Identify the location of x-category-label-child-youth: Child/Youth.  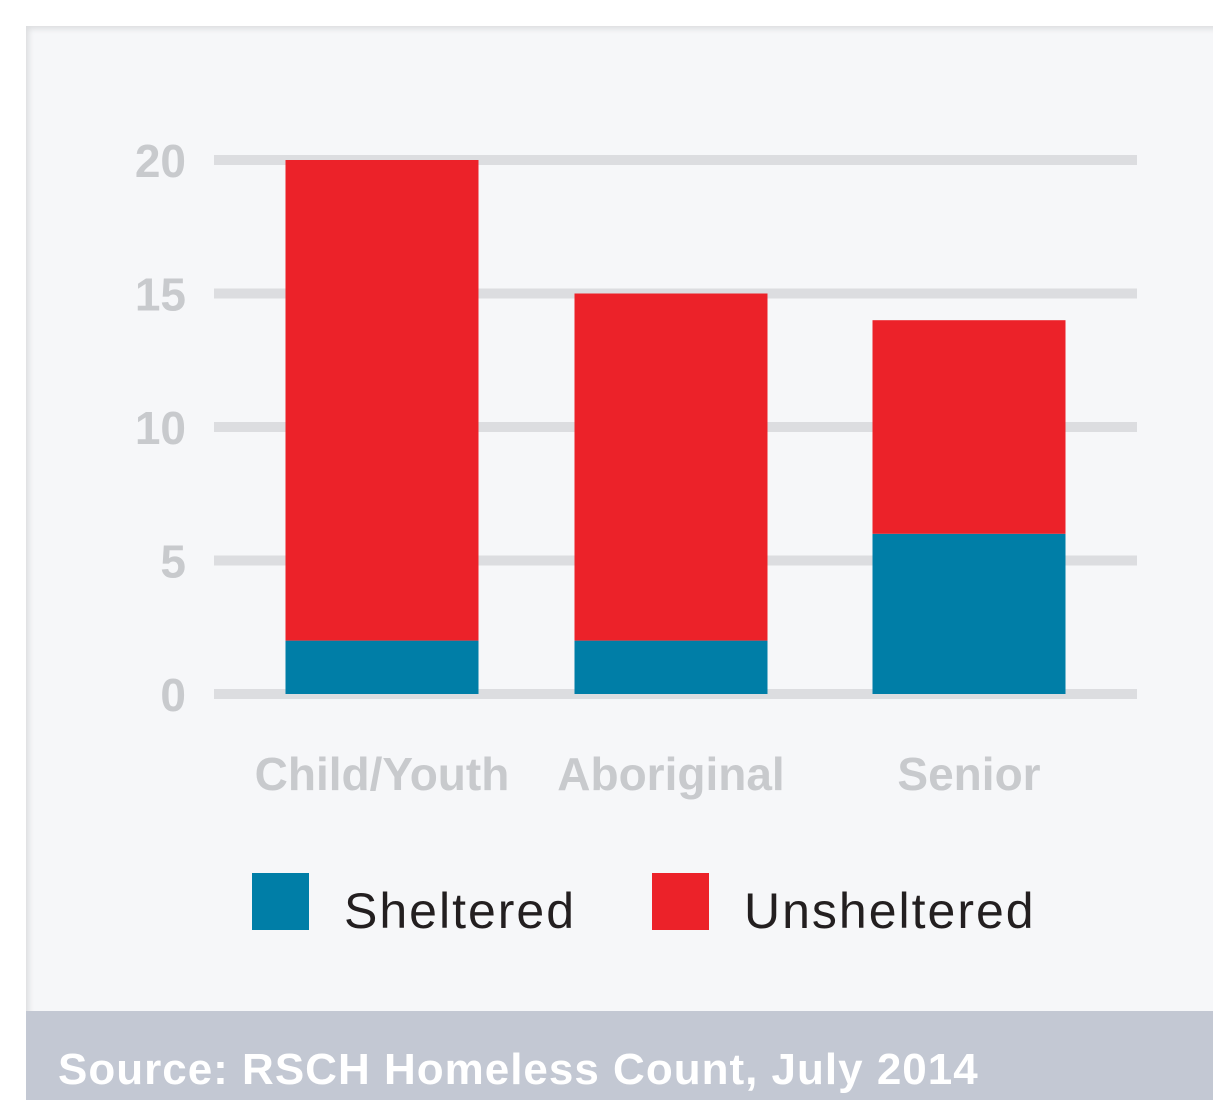
(382, 774).